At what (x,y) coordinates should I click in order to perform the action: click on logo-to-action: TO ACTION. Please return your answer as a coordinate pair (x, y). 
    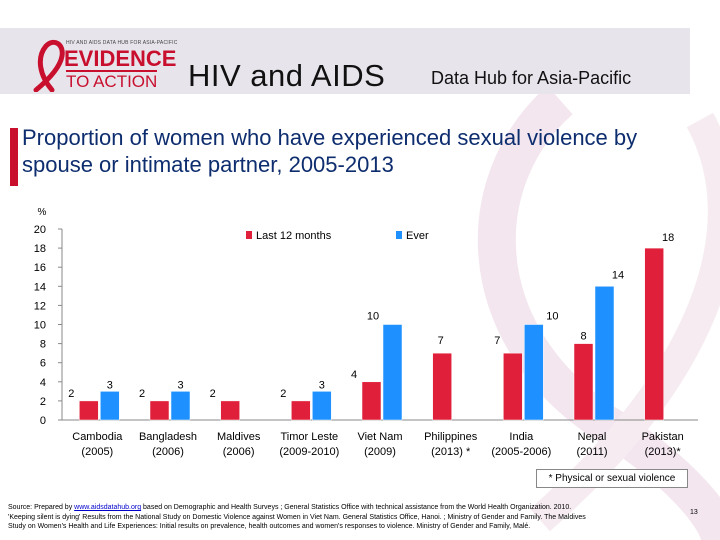
    Looking at the image, I should click on (112, 80).